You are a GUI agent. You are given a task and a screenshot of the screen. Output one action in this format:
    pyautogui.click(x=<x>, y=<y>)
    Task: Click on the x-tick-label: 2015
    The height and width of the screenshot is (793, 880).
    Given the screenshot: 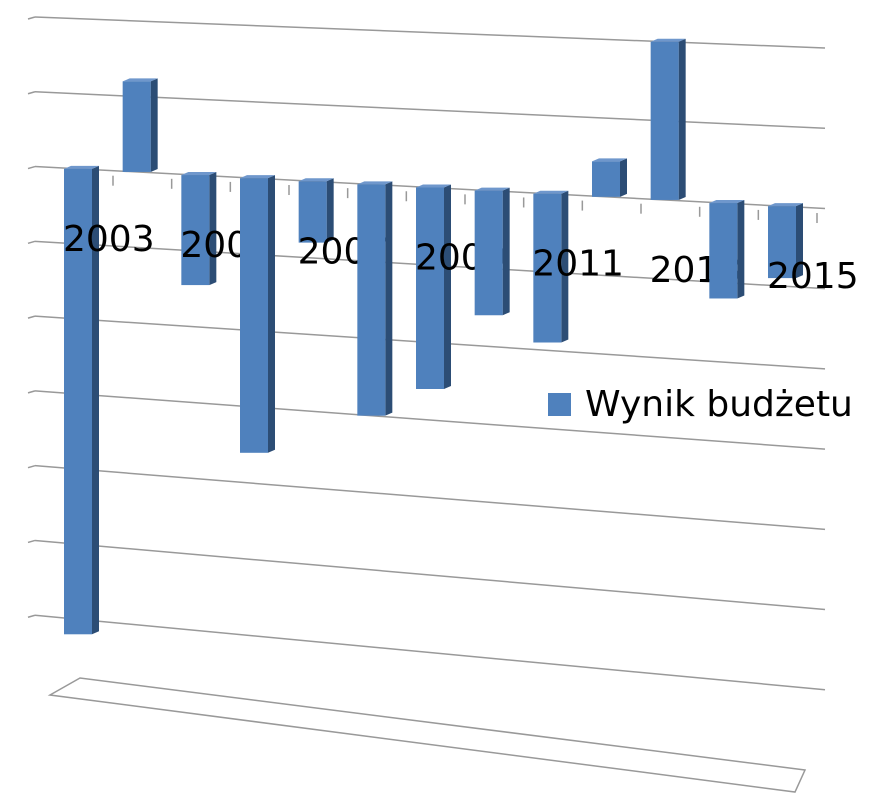 What is the action you would take?
    pyautogui.click(x=813, y=276)
    